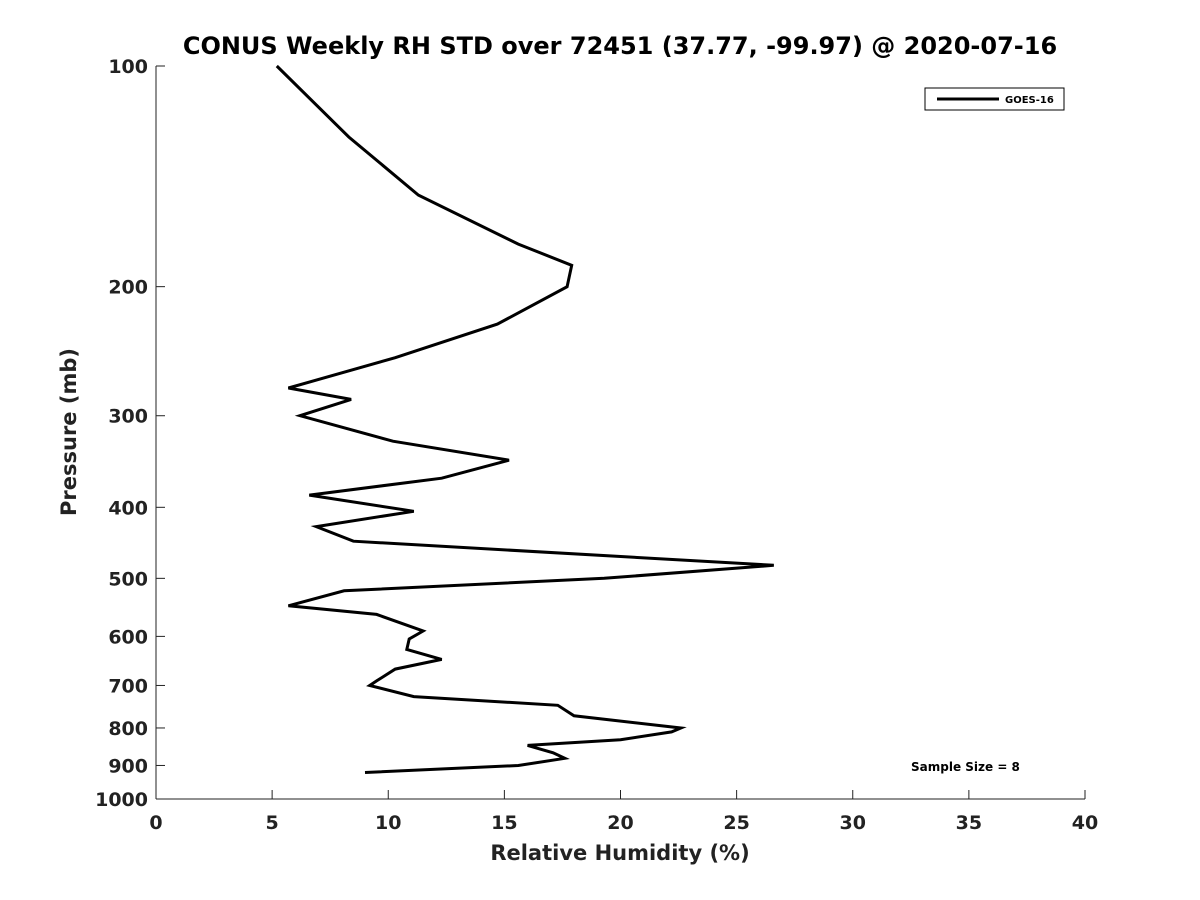  Describe the element at coordinates (128, 686) in the screenshot. I see `y-tick-label: 700` at that location.